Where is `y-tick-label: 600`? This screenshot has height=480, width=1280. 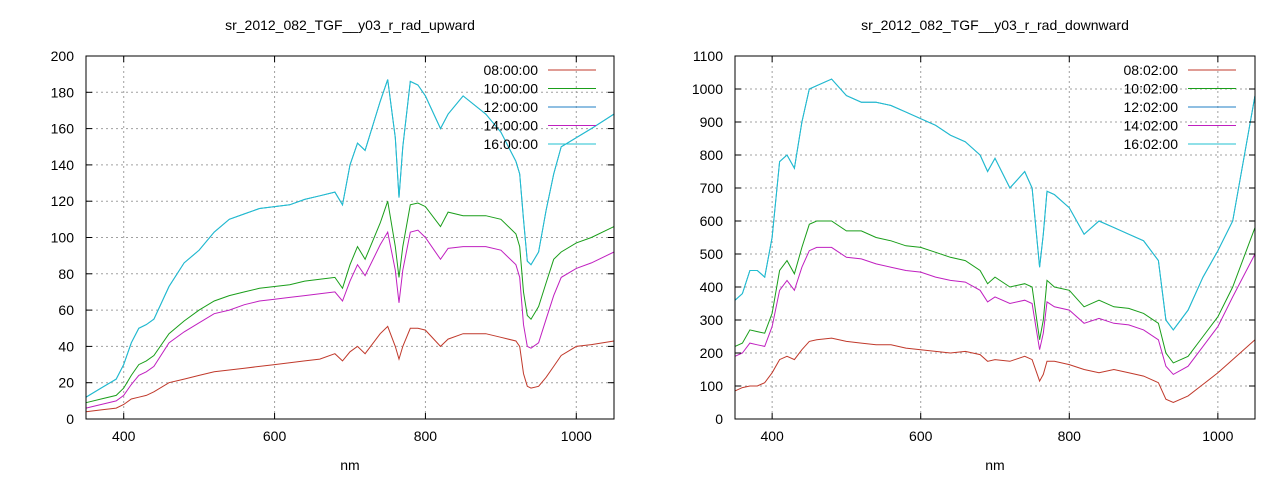
y-tick-label: 600 is located at coordinates (712, 221).